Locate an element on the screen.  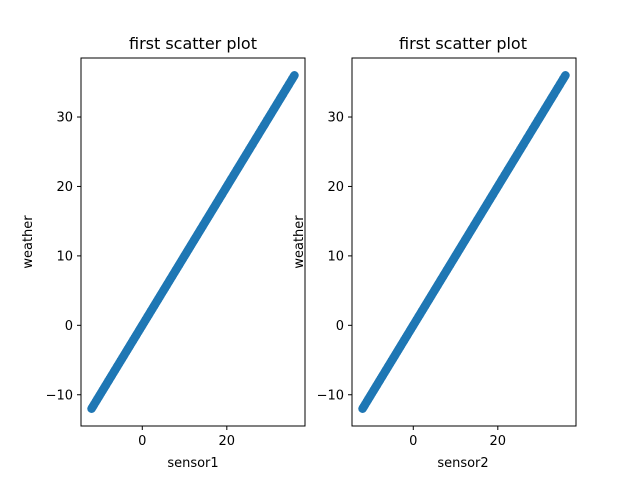
x-axis-label-1: sensor1 is located at coordinates (192, 463).